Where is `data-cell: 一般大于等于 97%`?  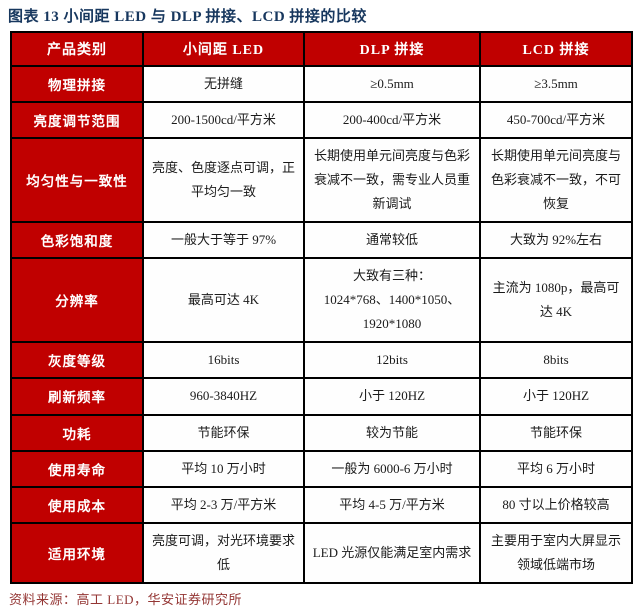
data-cell: 一般大于等于 97% is located at coordinates (223, 240).